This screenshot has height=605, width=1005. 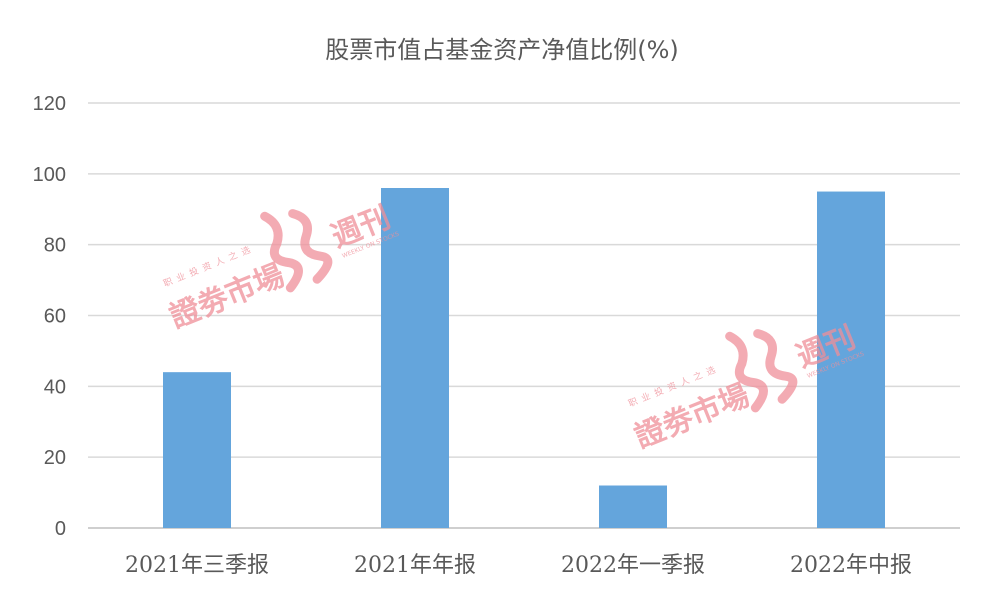 I want to click on x-tick-label: 2021年三季报, so click(x=197, y=565).